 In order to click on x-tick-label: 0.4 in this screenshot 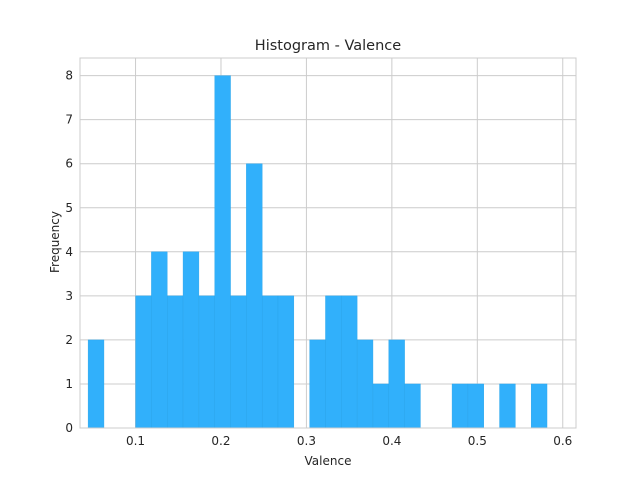, I will do `click(391, 441)`.